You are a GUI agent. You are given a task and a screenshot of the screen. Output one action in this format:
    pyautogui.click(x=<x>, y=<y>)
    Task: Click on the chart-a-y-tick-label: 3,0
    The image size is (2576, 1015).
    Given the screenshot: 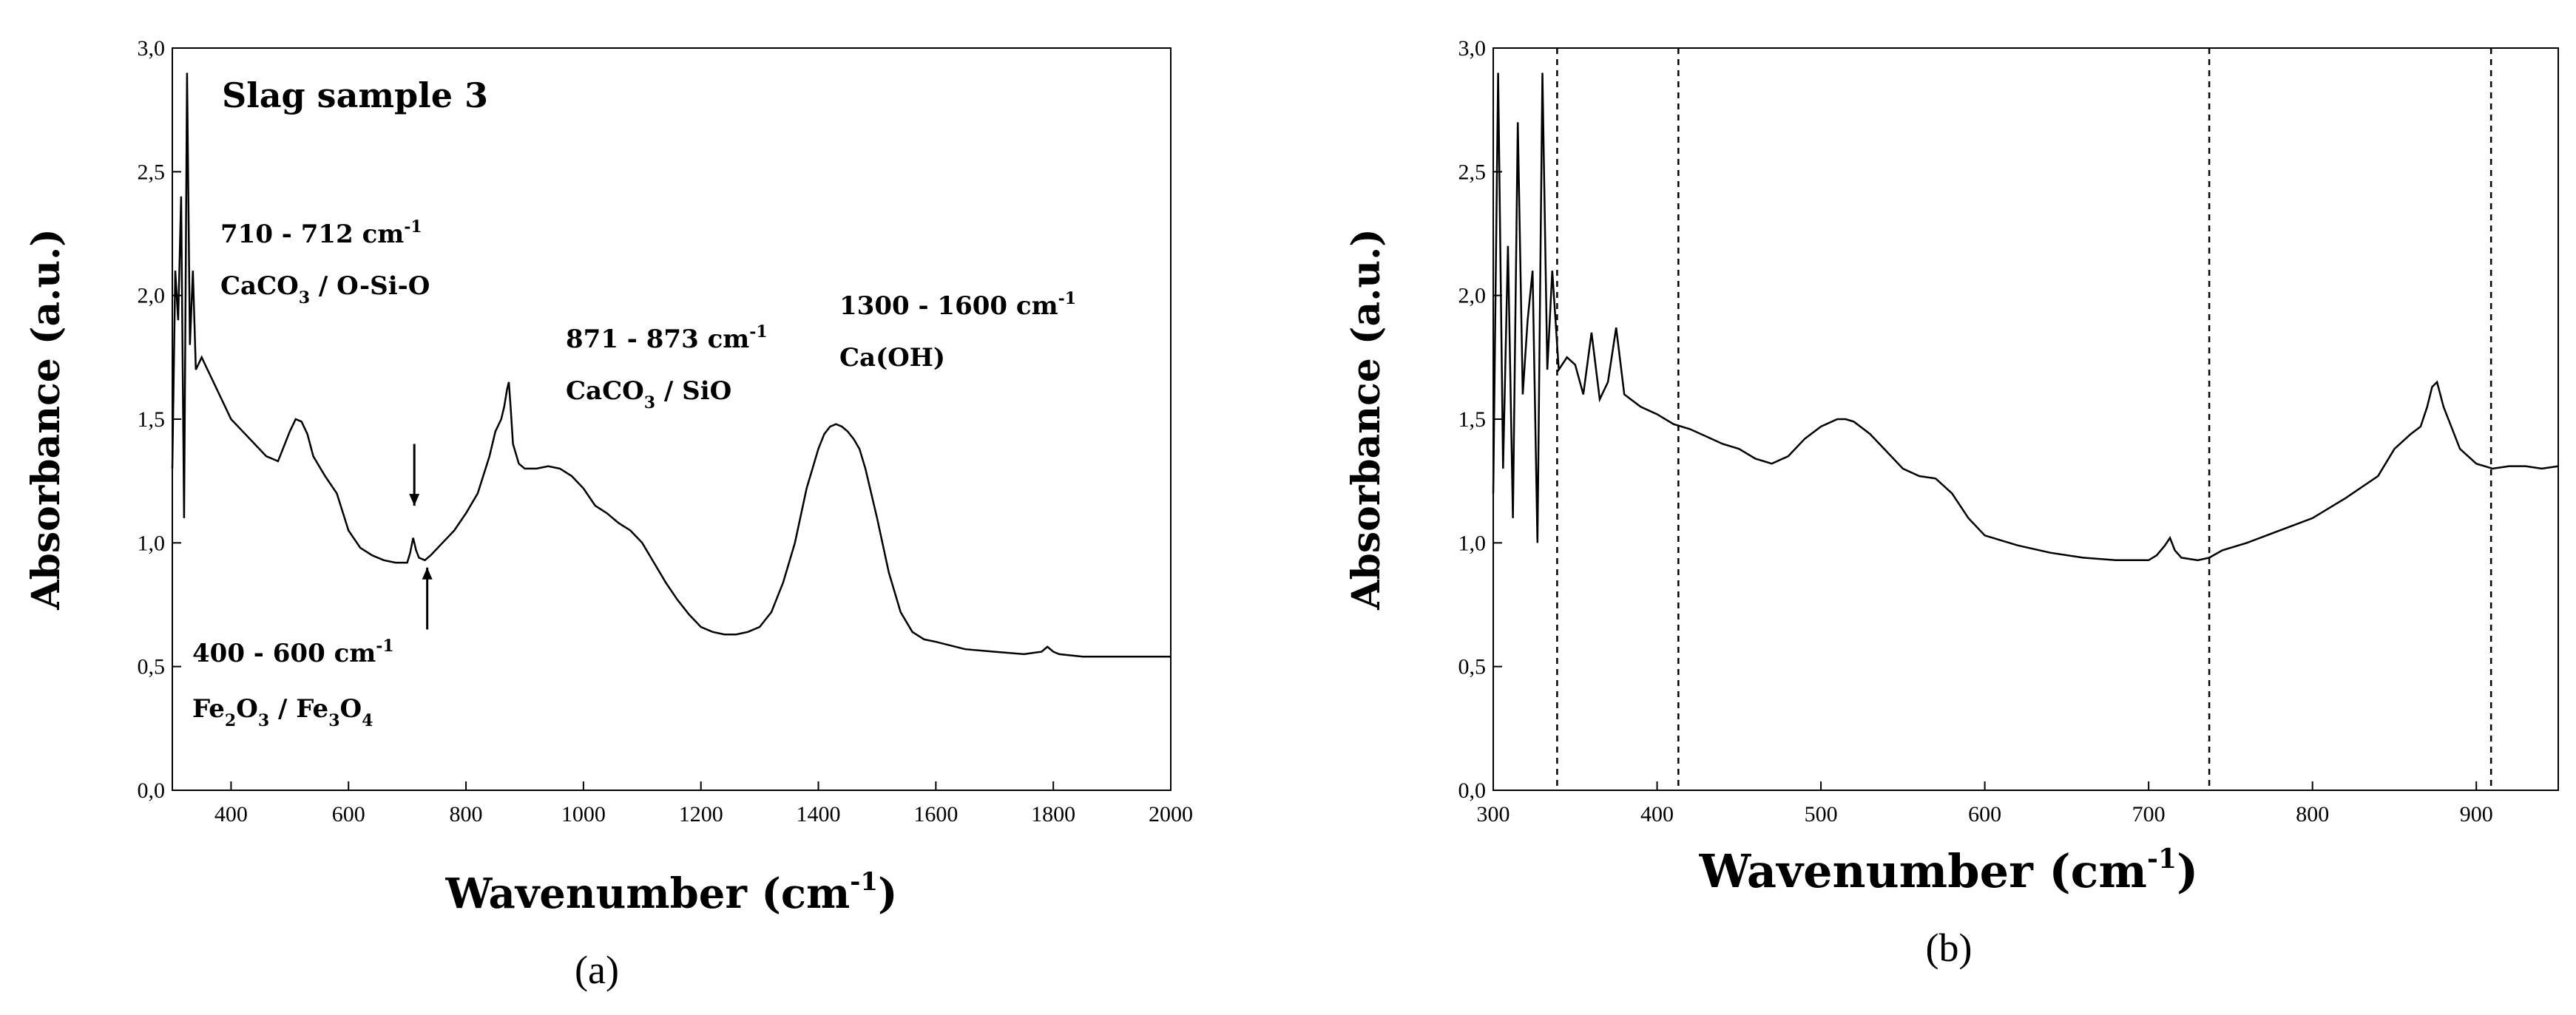 What is the action you would take?
    pyautogui.click(x=152, y=49)
    